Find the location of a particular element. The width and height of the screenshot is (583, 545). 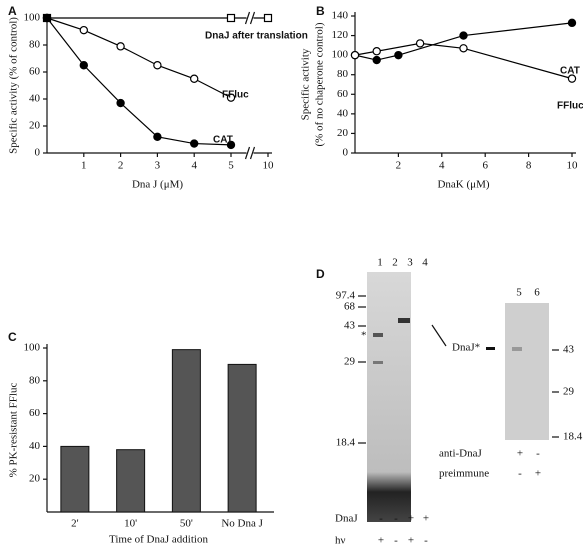

pointer-line is located at coordinates (439, 335).